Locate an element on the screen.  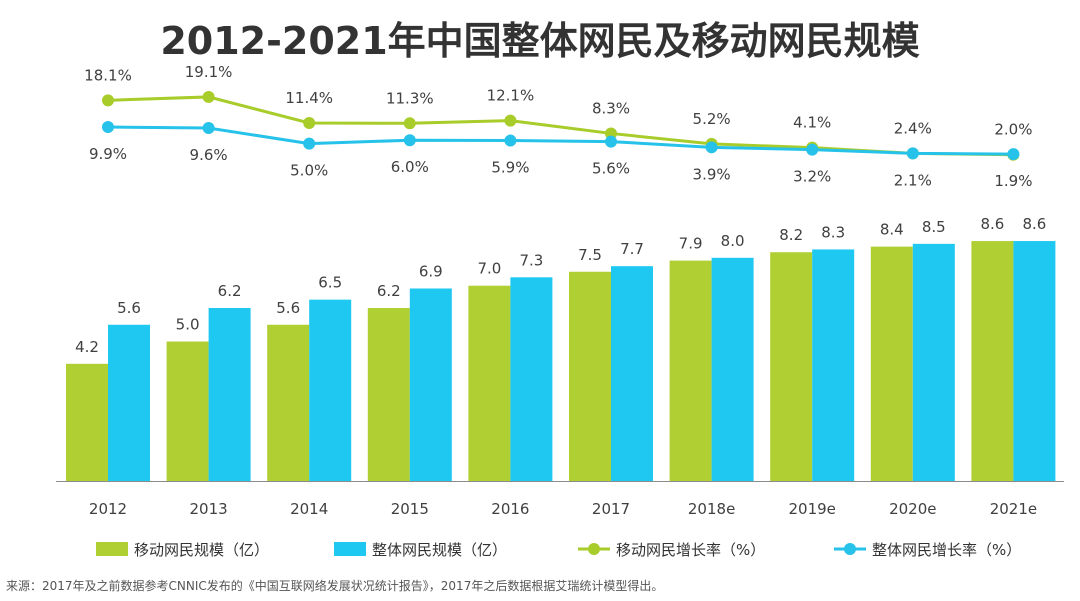
bar-label-mobile-2017: 7.5 is located at coordinates (590, 255).